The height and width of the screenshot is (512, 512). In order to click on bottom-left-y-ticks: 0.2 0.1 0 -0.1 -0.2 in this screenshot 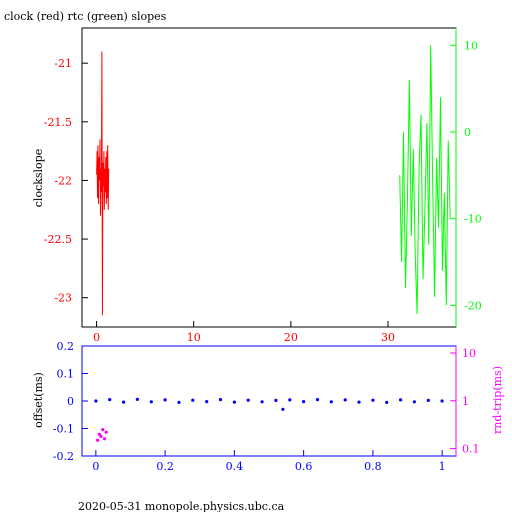, I will do `click(70, 401)`.